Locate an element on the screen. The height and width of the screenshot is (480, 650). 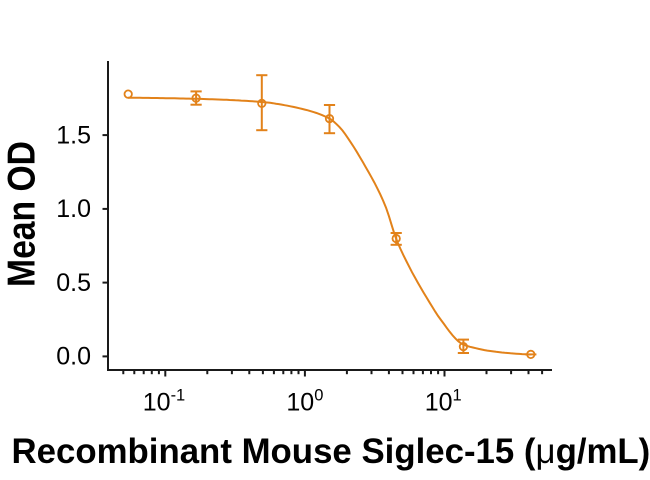
svg-text:Recombinant Mouse Siglec-15 (μ: Recombinant Mouse Siglec-15 (μg/mL) is located at coordinates (331, 451).